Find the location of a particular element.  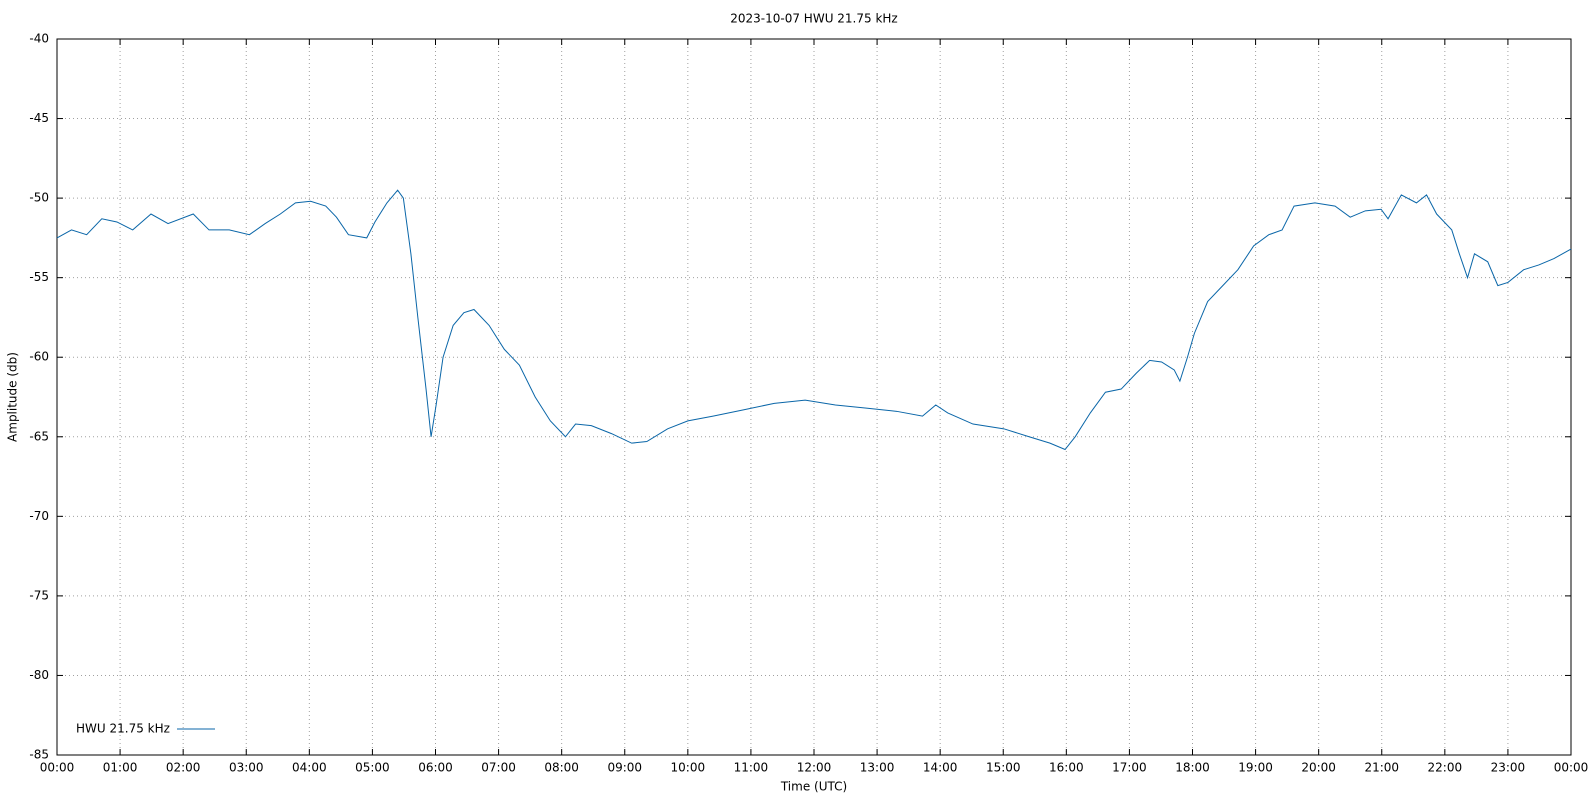

x-tick-label: 16:00 is located at coordinates (1066, 768).